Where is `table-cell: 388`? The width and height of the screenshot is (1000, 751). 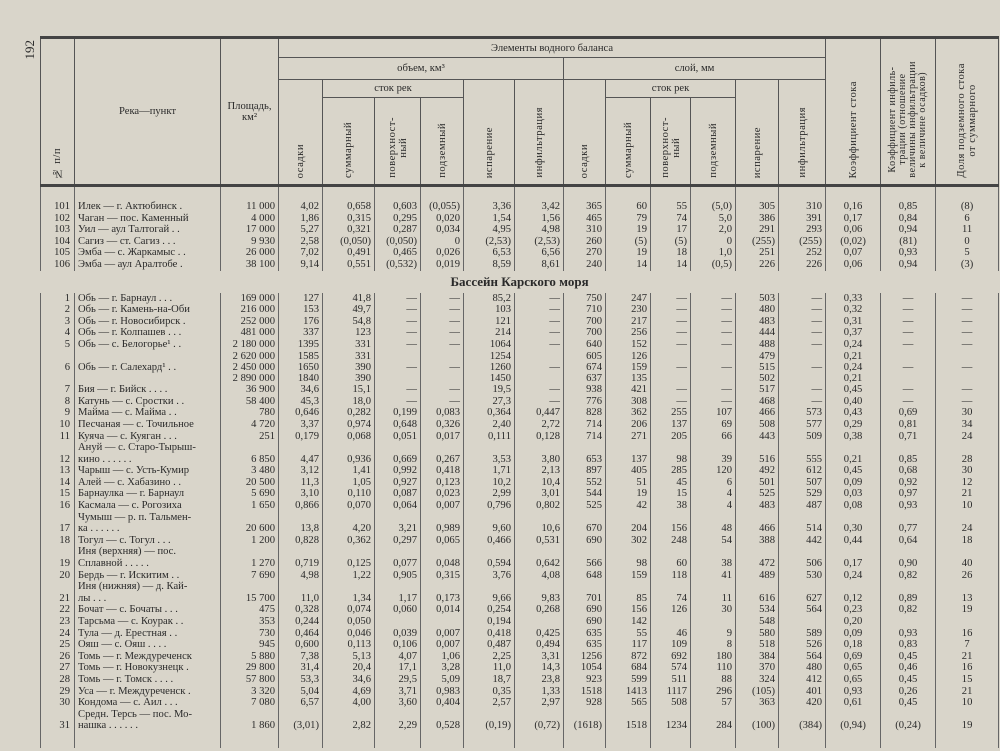 table-cell: 388 is located at coordinates (757, 540).